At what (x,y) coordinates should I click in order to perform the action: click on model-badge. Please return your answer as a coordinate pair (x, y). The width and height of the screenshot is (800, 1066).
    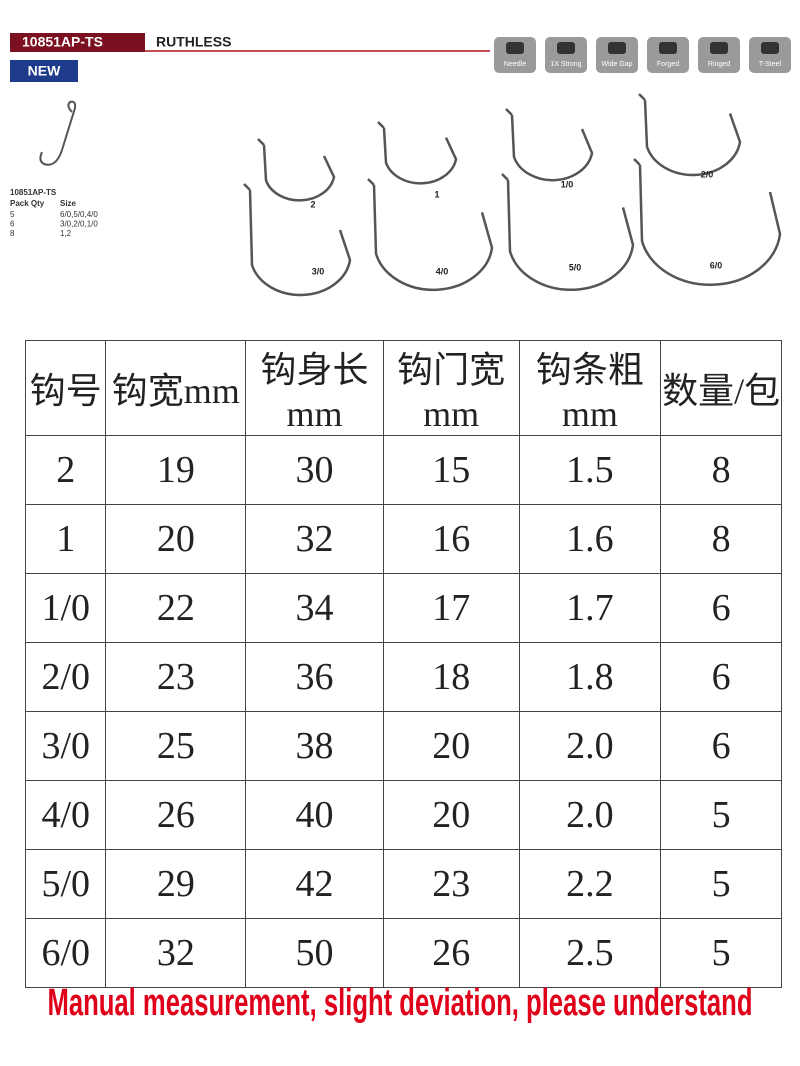
    Looking at the image, I should click on (77, 42).